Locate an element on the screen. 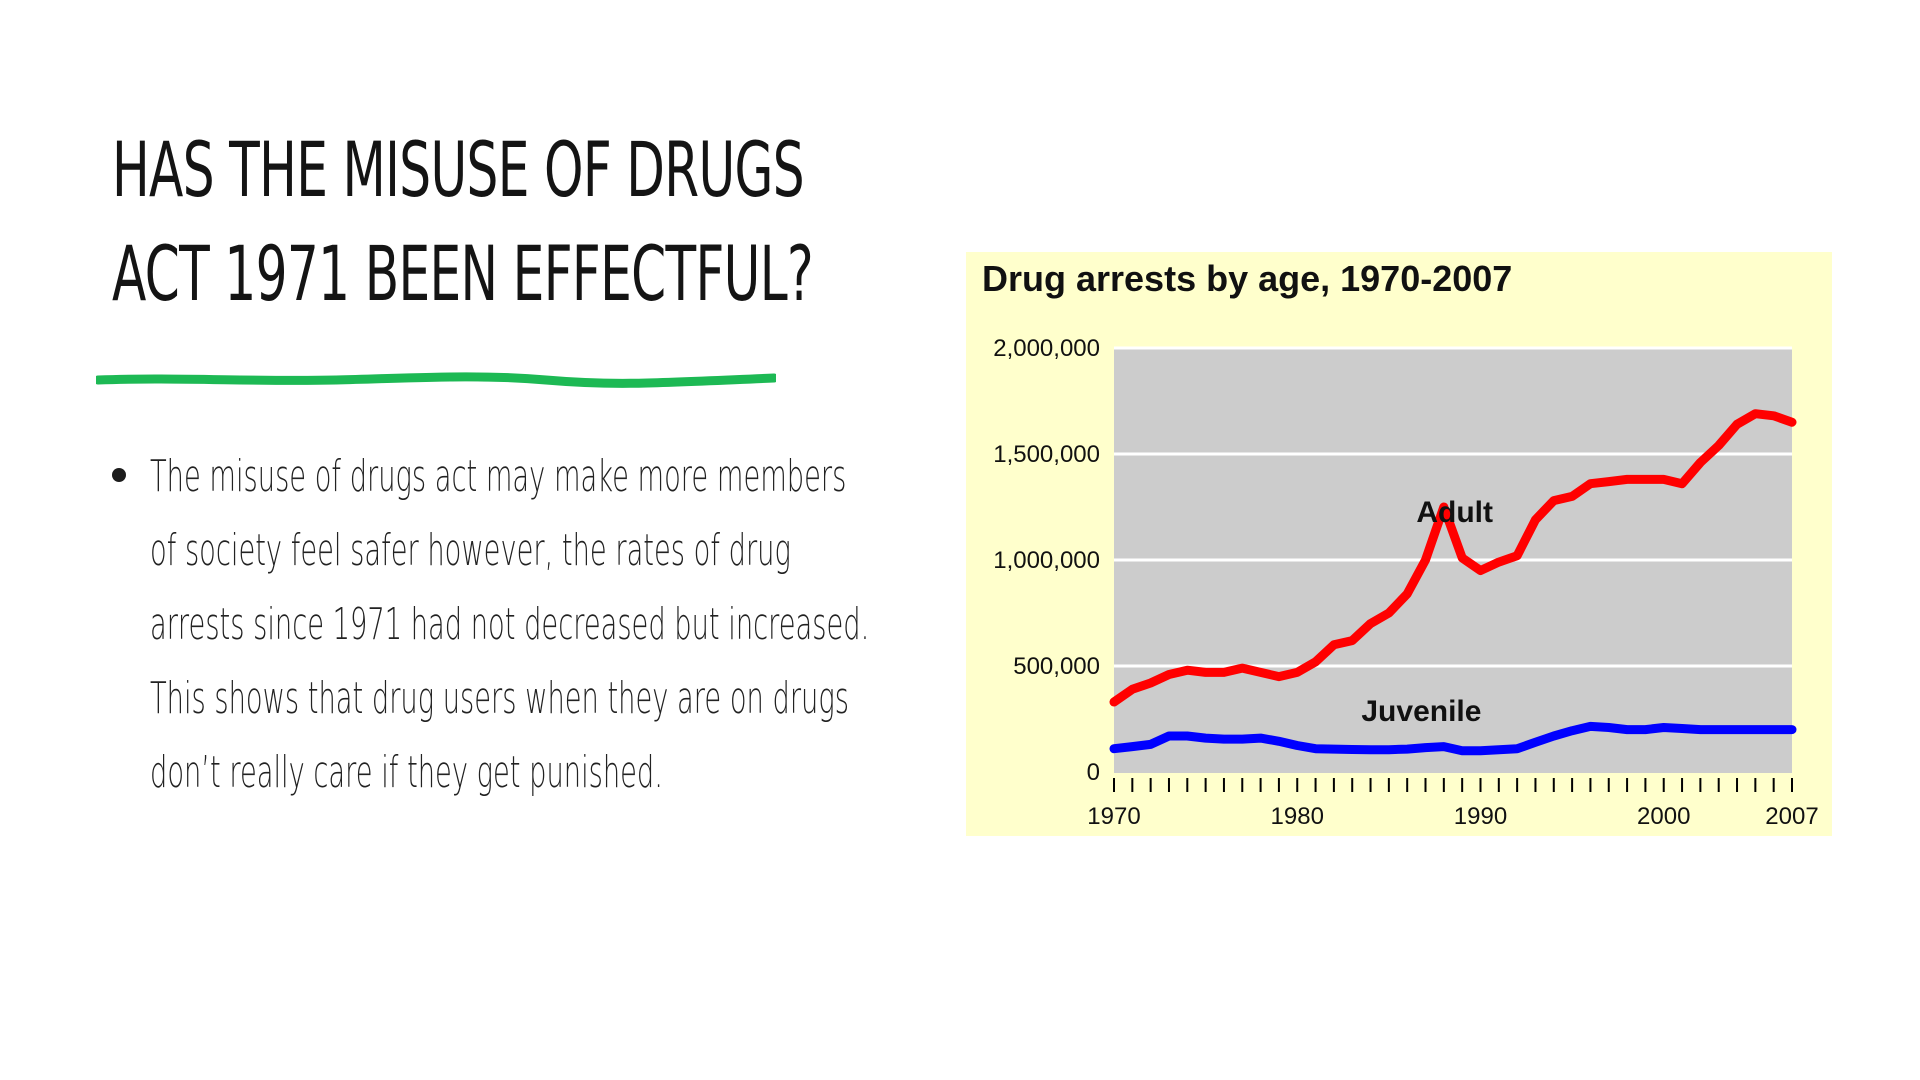 The width and height of the screenshot is (1920, 1080). green-underline is located at coordinates (436, 380).